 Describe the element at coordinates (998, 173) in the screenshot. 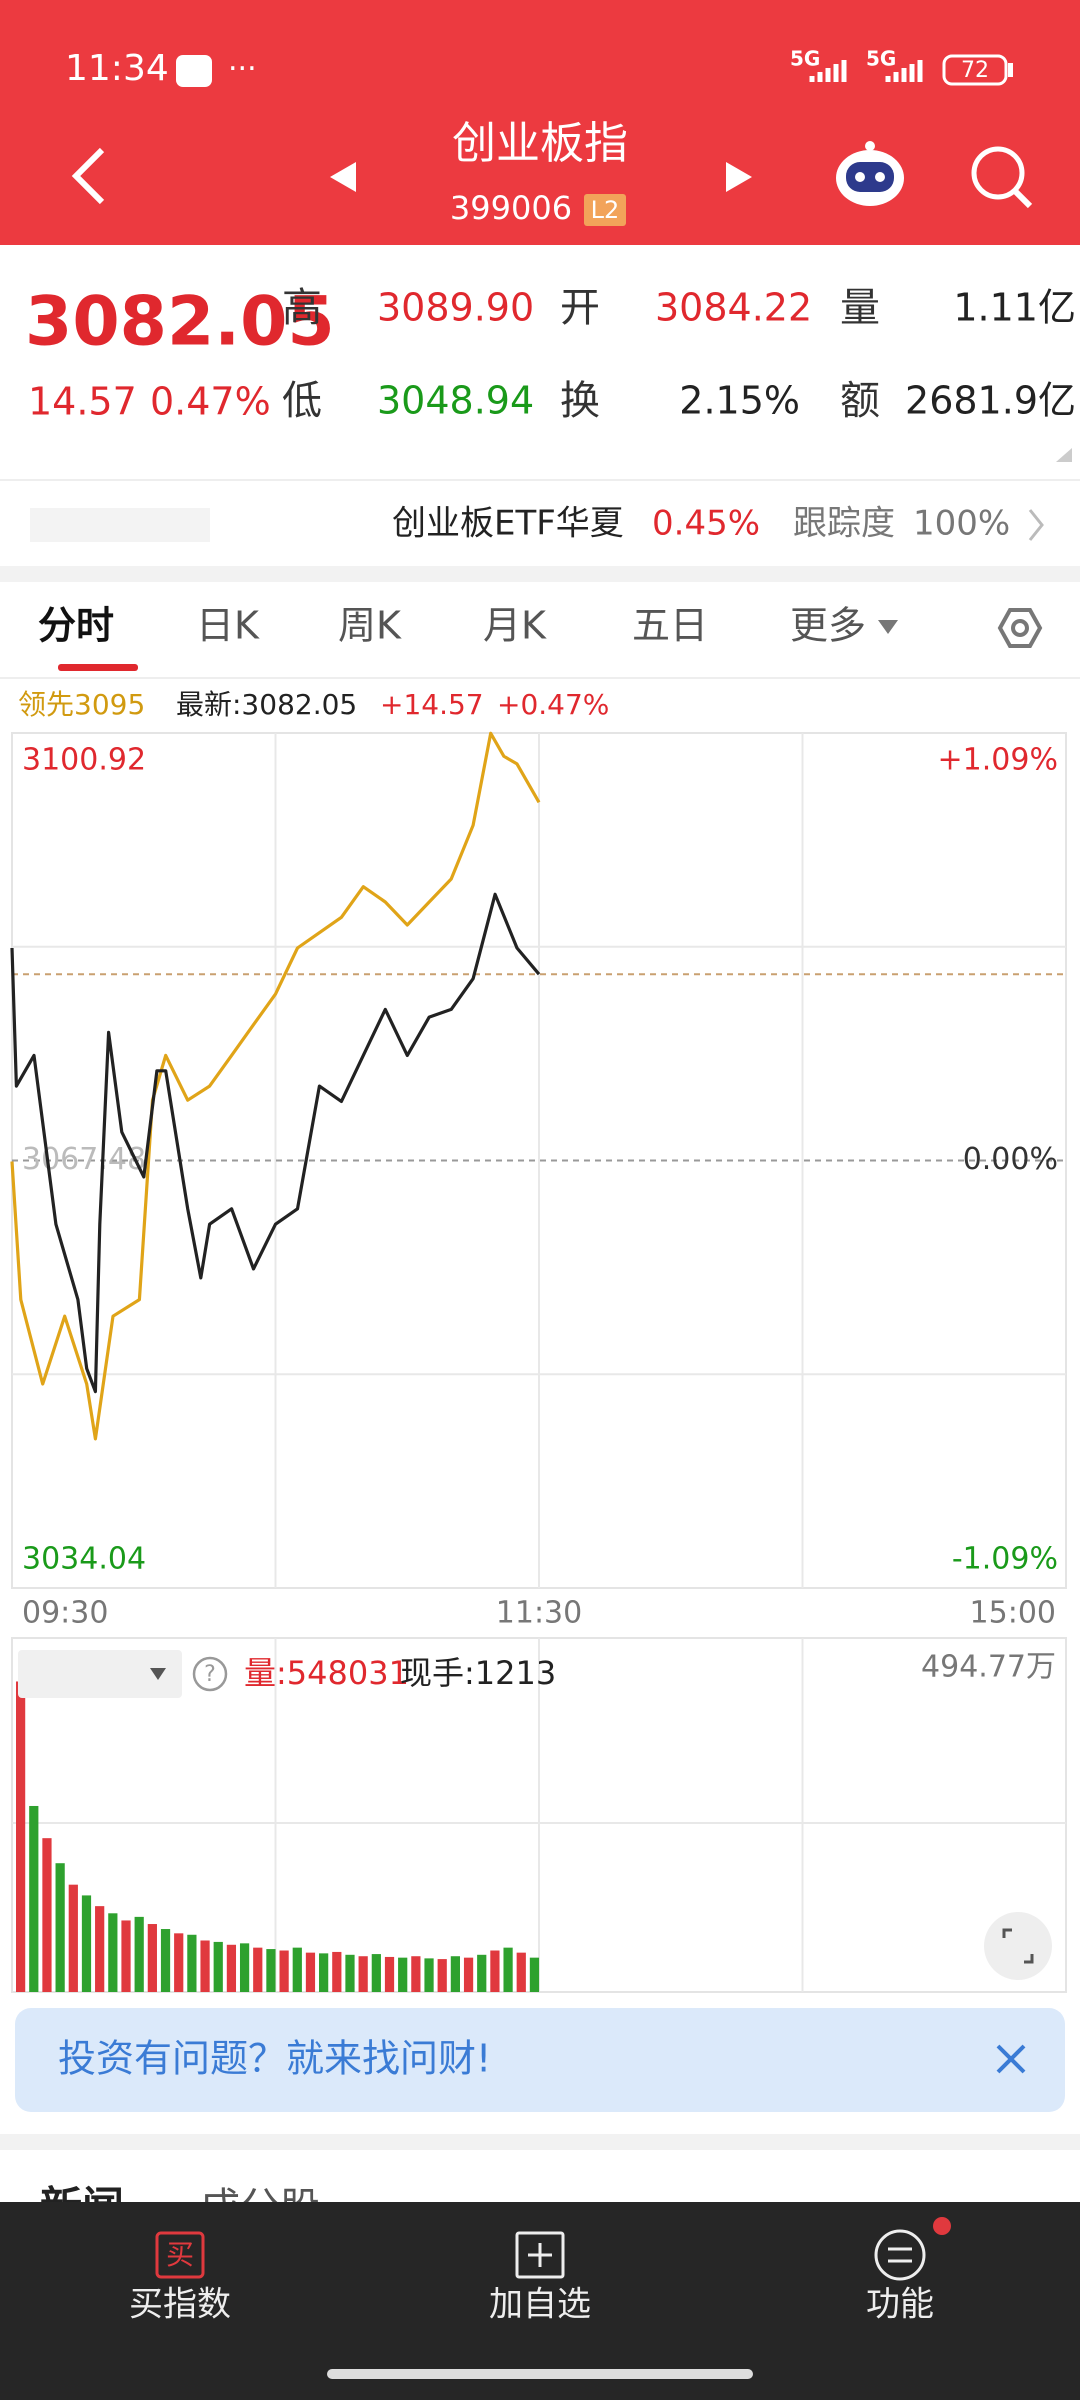

I see `search-ring` at that location.